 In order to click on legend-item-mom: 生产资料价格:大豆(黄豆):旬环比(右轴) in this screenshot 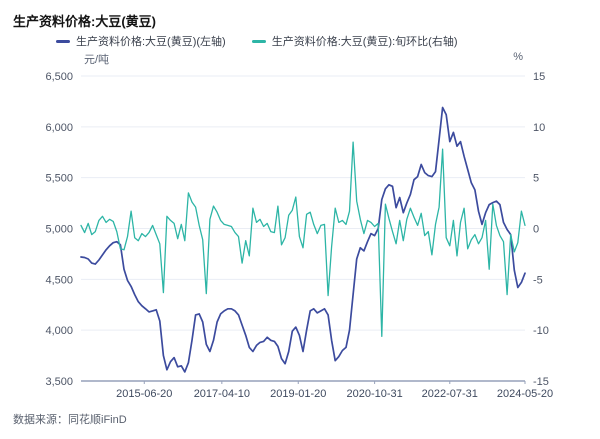, I will do `click(354, 41)`.